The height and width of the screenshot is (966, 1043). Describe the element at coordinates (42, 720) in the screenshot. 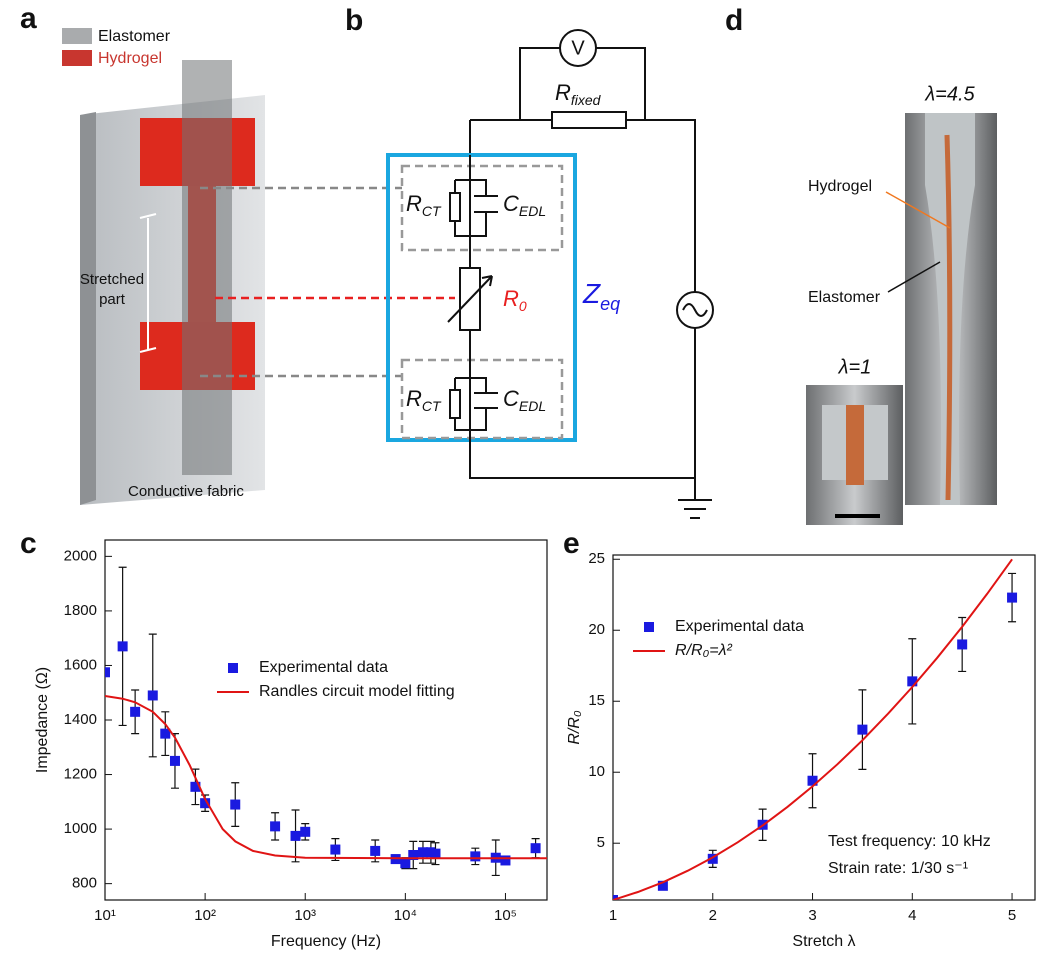

I see `y-axis-label: Impedance (Ω)` at that location.